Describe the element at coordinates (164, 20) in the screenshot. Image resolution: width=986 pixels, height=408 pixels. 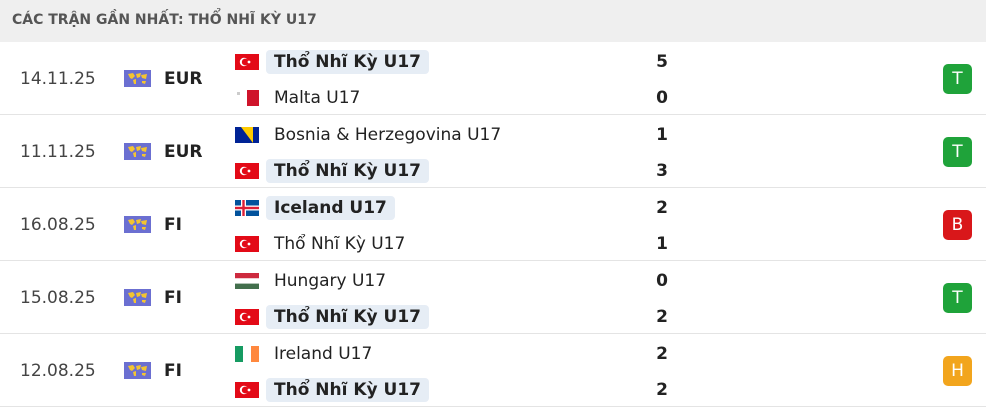
I see `header-title: CÁC TRẬN GẦN NHẤT: THỔ NHĨ KỲ U17` at that location.